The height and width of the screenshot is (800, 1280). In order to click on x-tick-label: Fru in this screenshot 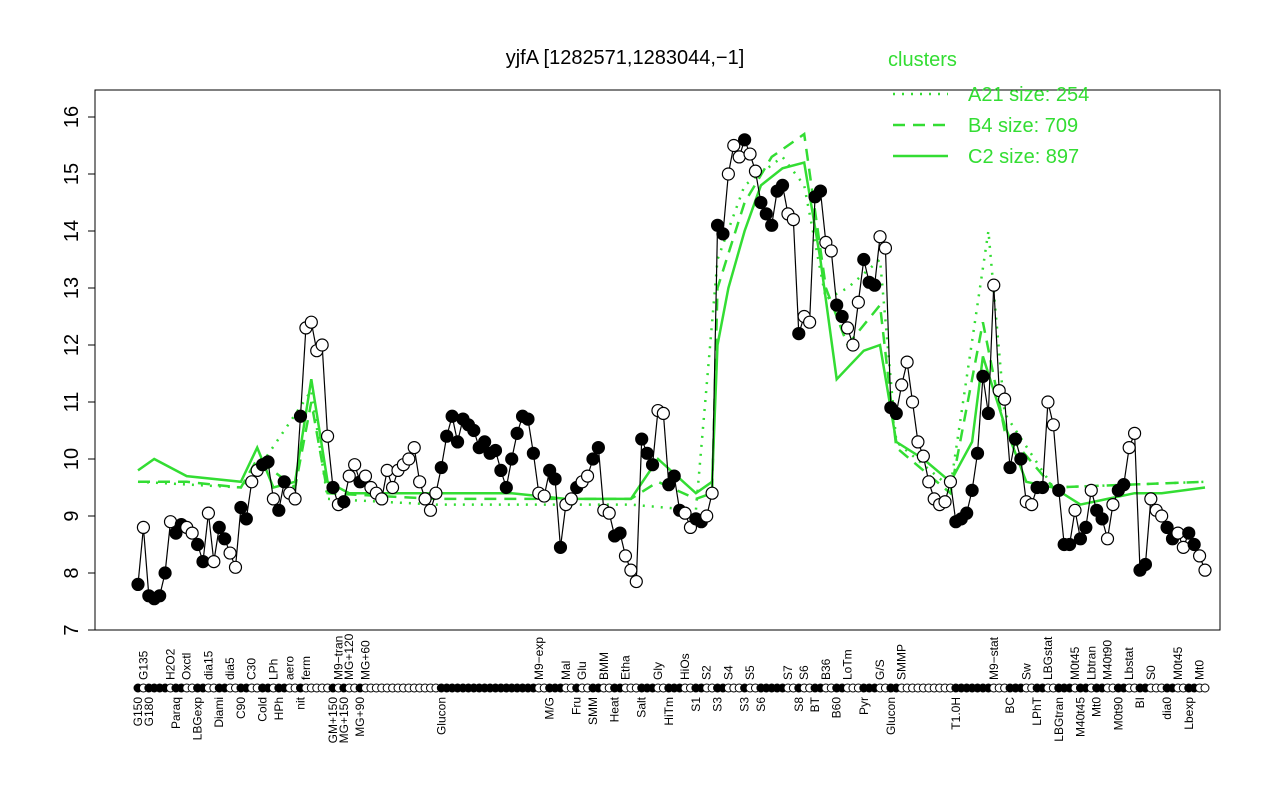, I will do `click(577, 706)`.